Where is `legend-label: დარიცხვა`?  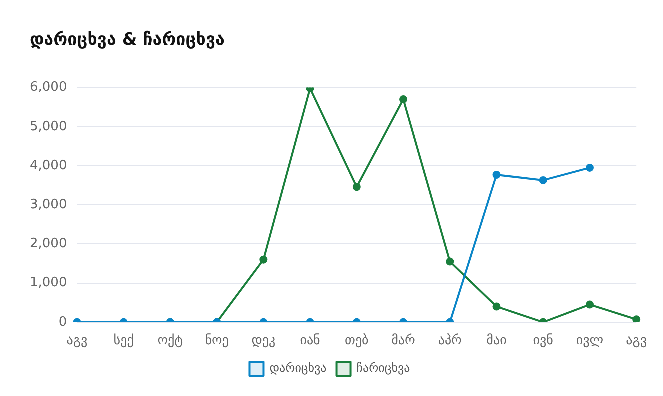 legend-label: დარიცხვა is located at coordinates (298, 368).